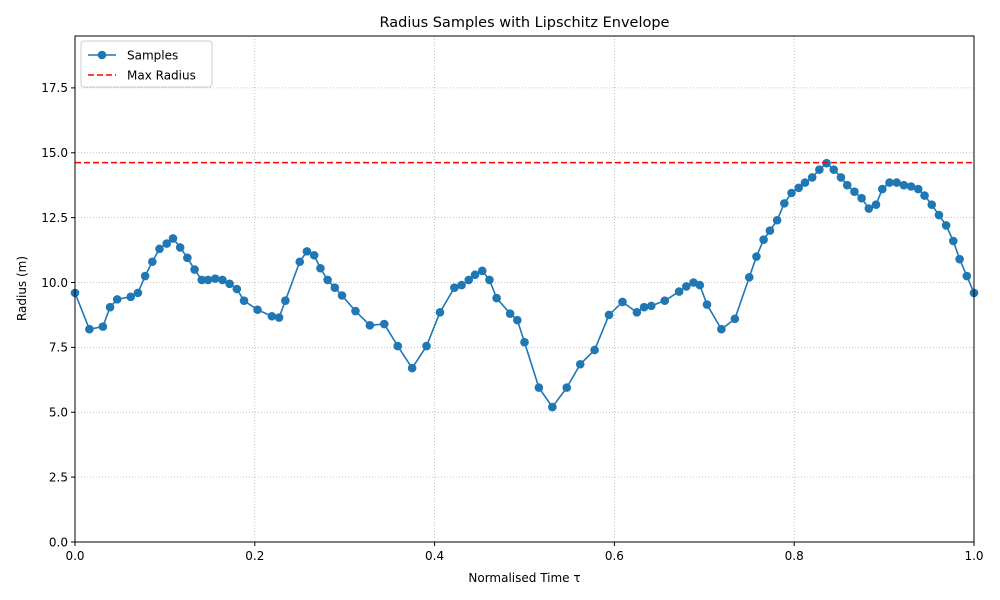 The height and width of the screenshot is (600, 1000). I want to click on legend-box, so click(146, 64).